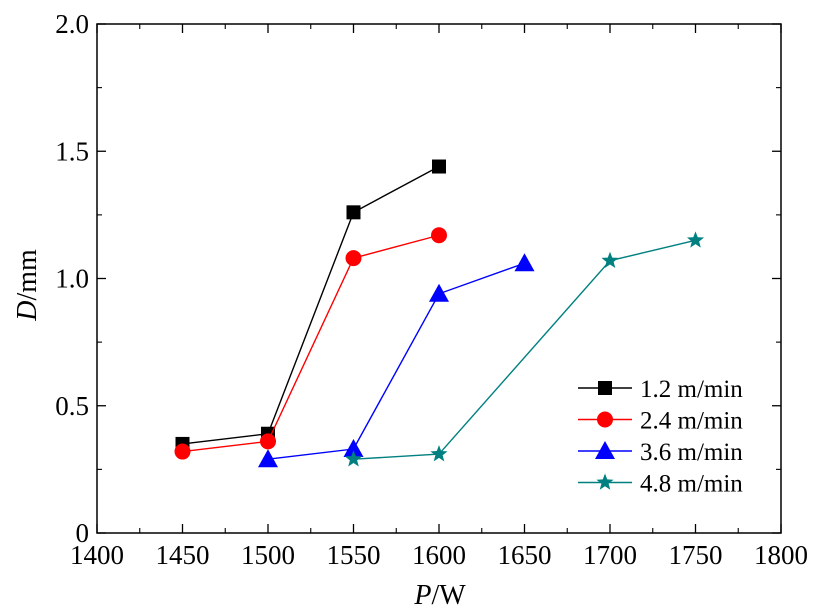  I want to click on y-tick-label: 2.0, so click(72, 24).